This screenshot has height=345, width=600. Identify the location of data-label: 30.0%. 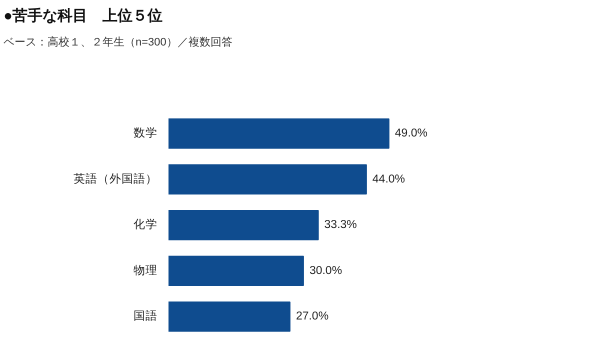
(325, 270).